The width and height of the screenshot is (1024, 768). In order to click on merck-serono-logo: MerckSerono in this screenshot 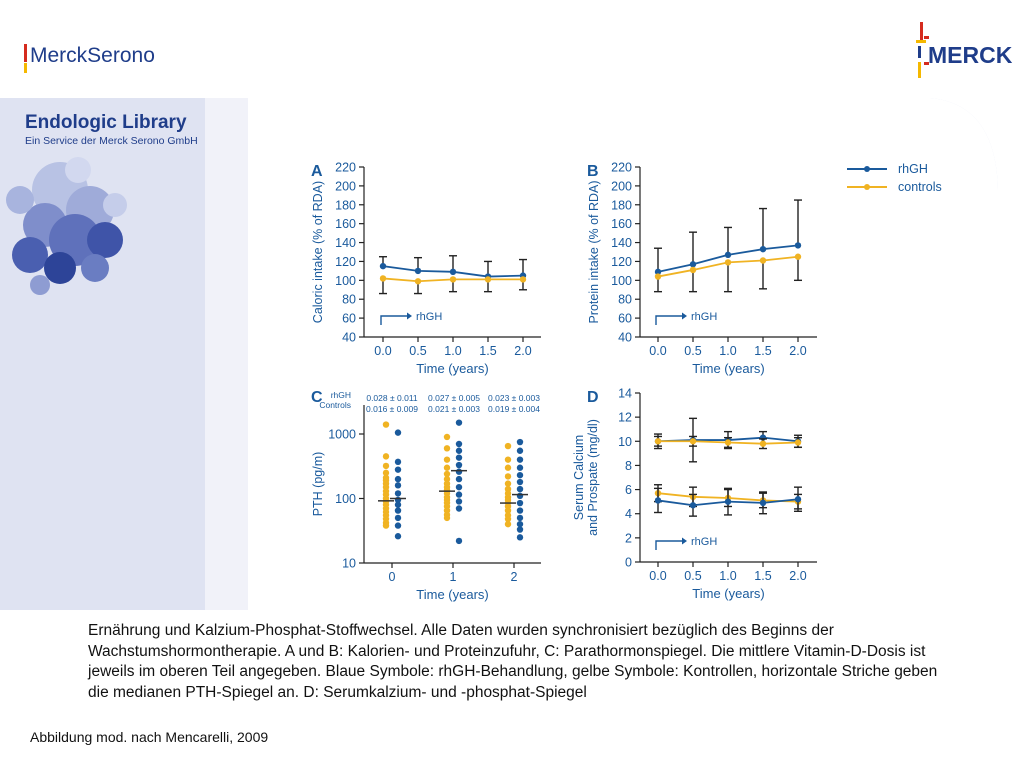, I will do `click(89, 58)`.